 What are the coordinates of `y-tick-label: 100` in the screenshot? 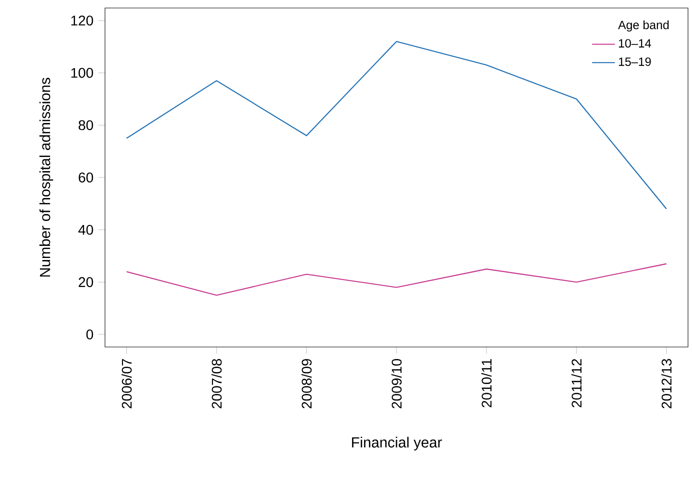 It's located at (82, 73).